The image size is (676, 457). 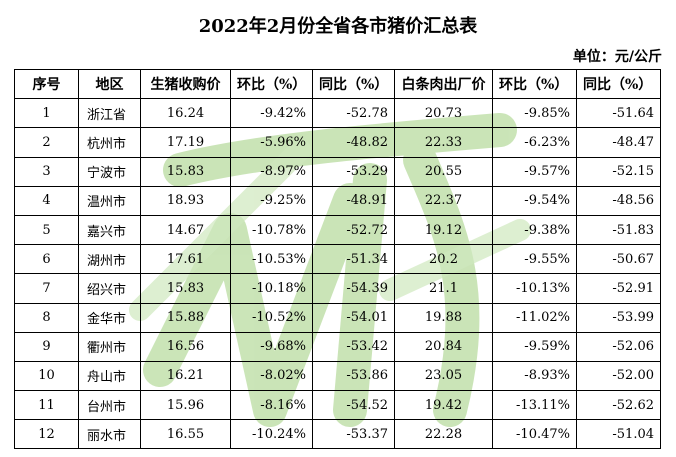 What do you see at coordinates (618, 405) in the screenshot?
I see `carcass-yoy-cell: -52.62` at bounding box center [618, 405].